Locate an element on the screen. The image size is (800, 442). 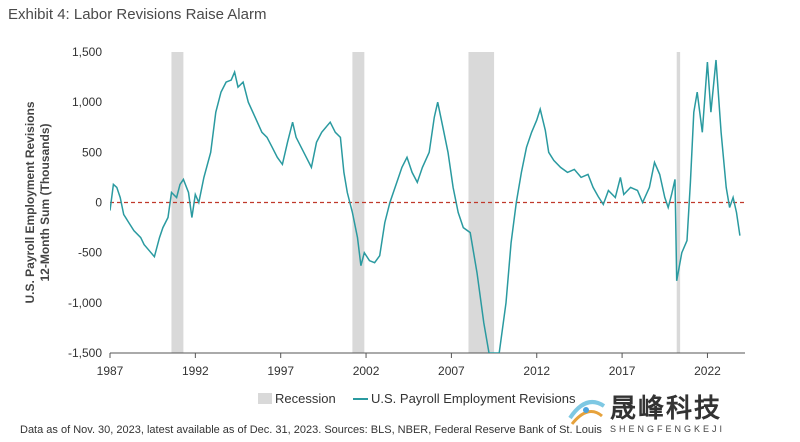
watermark: 晟峰科技 SHENGFENGKEJI is located at coordinates (678, 412).